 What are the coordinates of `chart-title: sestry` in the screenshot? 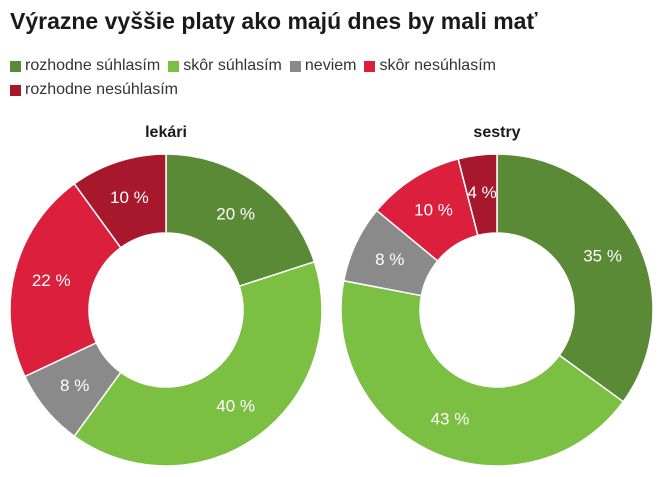 It's located at (496, 132).